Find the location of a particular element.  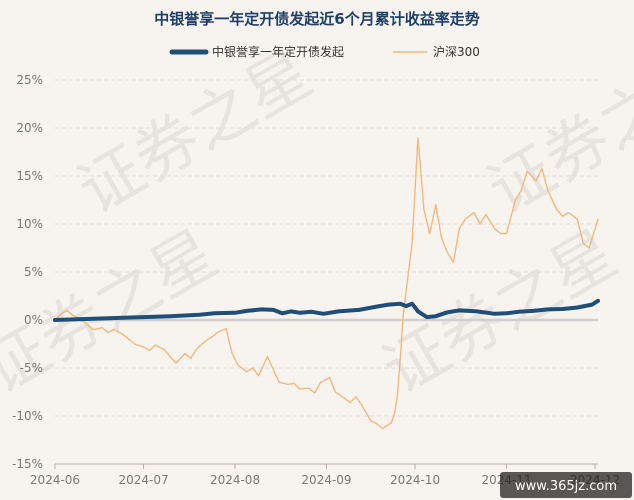

y-tick-label: 0% is located at coordinates (33, 320).